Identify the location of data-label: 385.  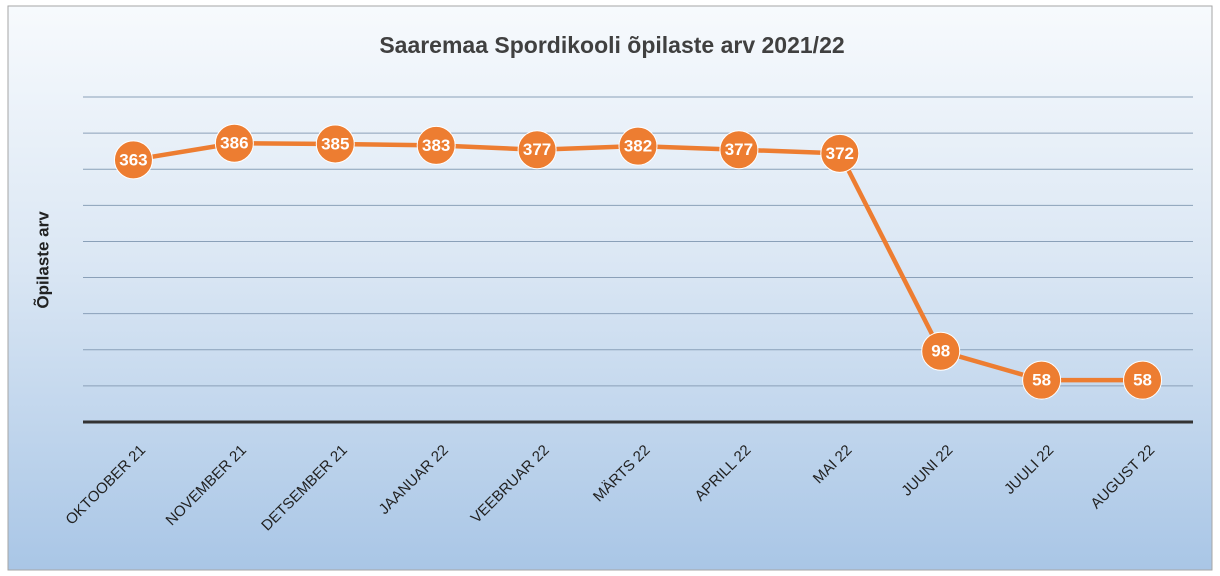
(335, 143).